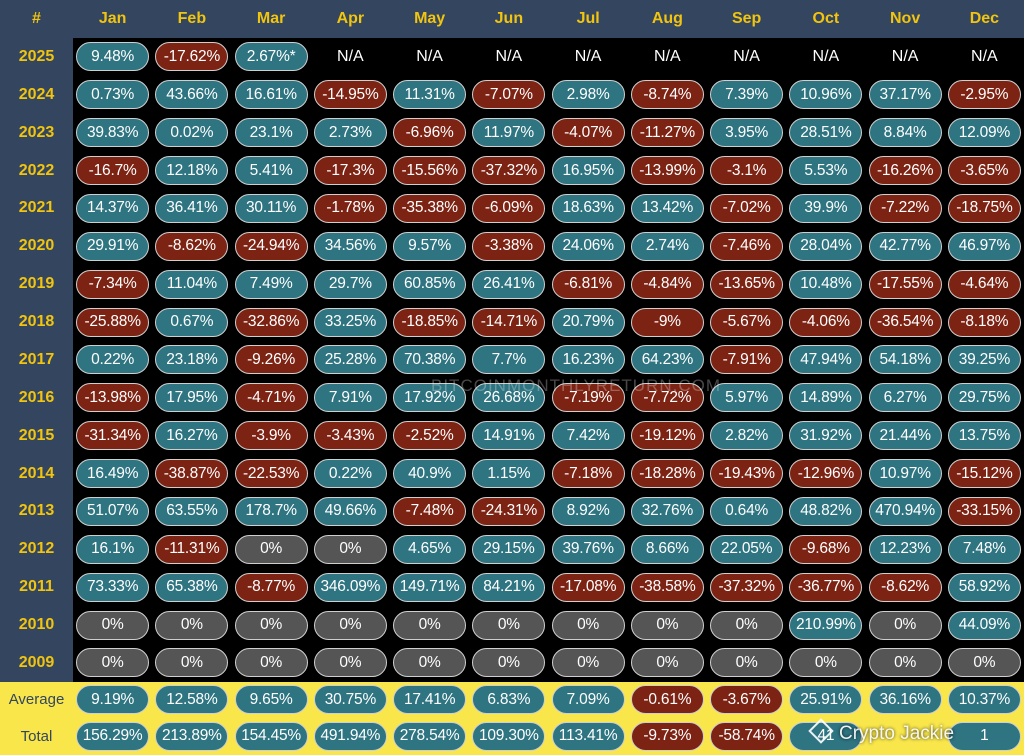  I want to click on heatmap-cell: -7.91%, so click(747, 360).